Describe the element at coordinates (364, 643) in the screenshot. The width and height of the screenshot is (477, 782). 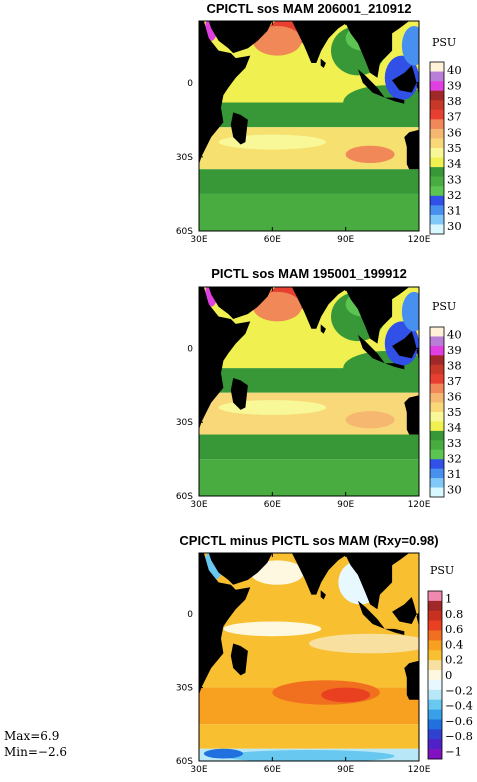
I see `diff-weak-band` at that location.